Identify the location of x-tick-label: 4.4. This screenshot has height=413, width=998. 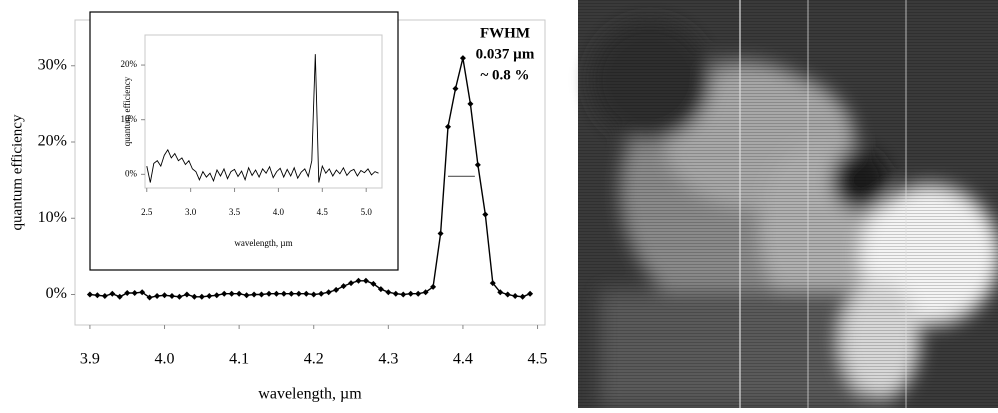
(463, 359).